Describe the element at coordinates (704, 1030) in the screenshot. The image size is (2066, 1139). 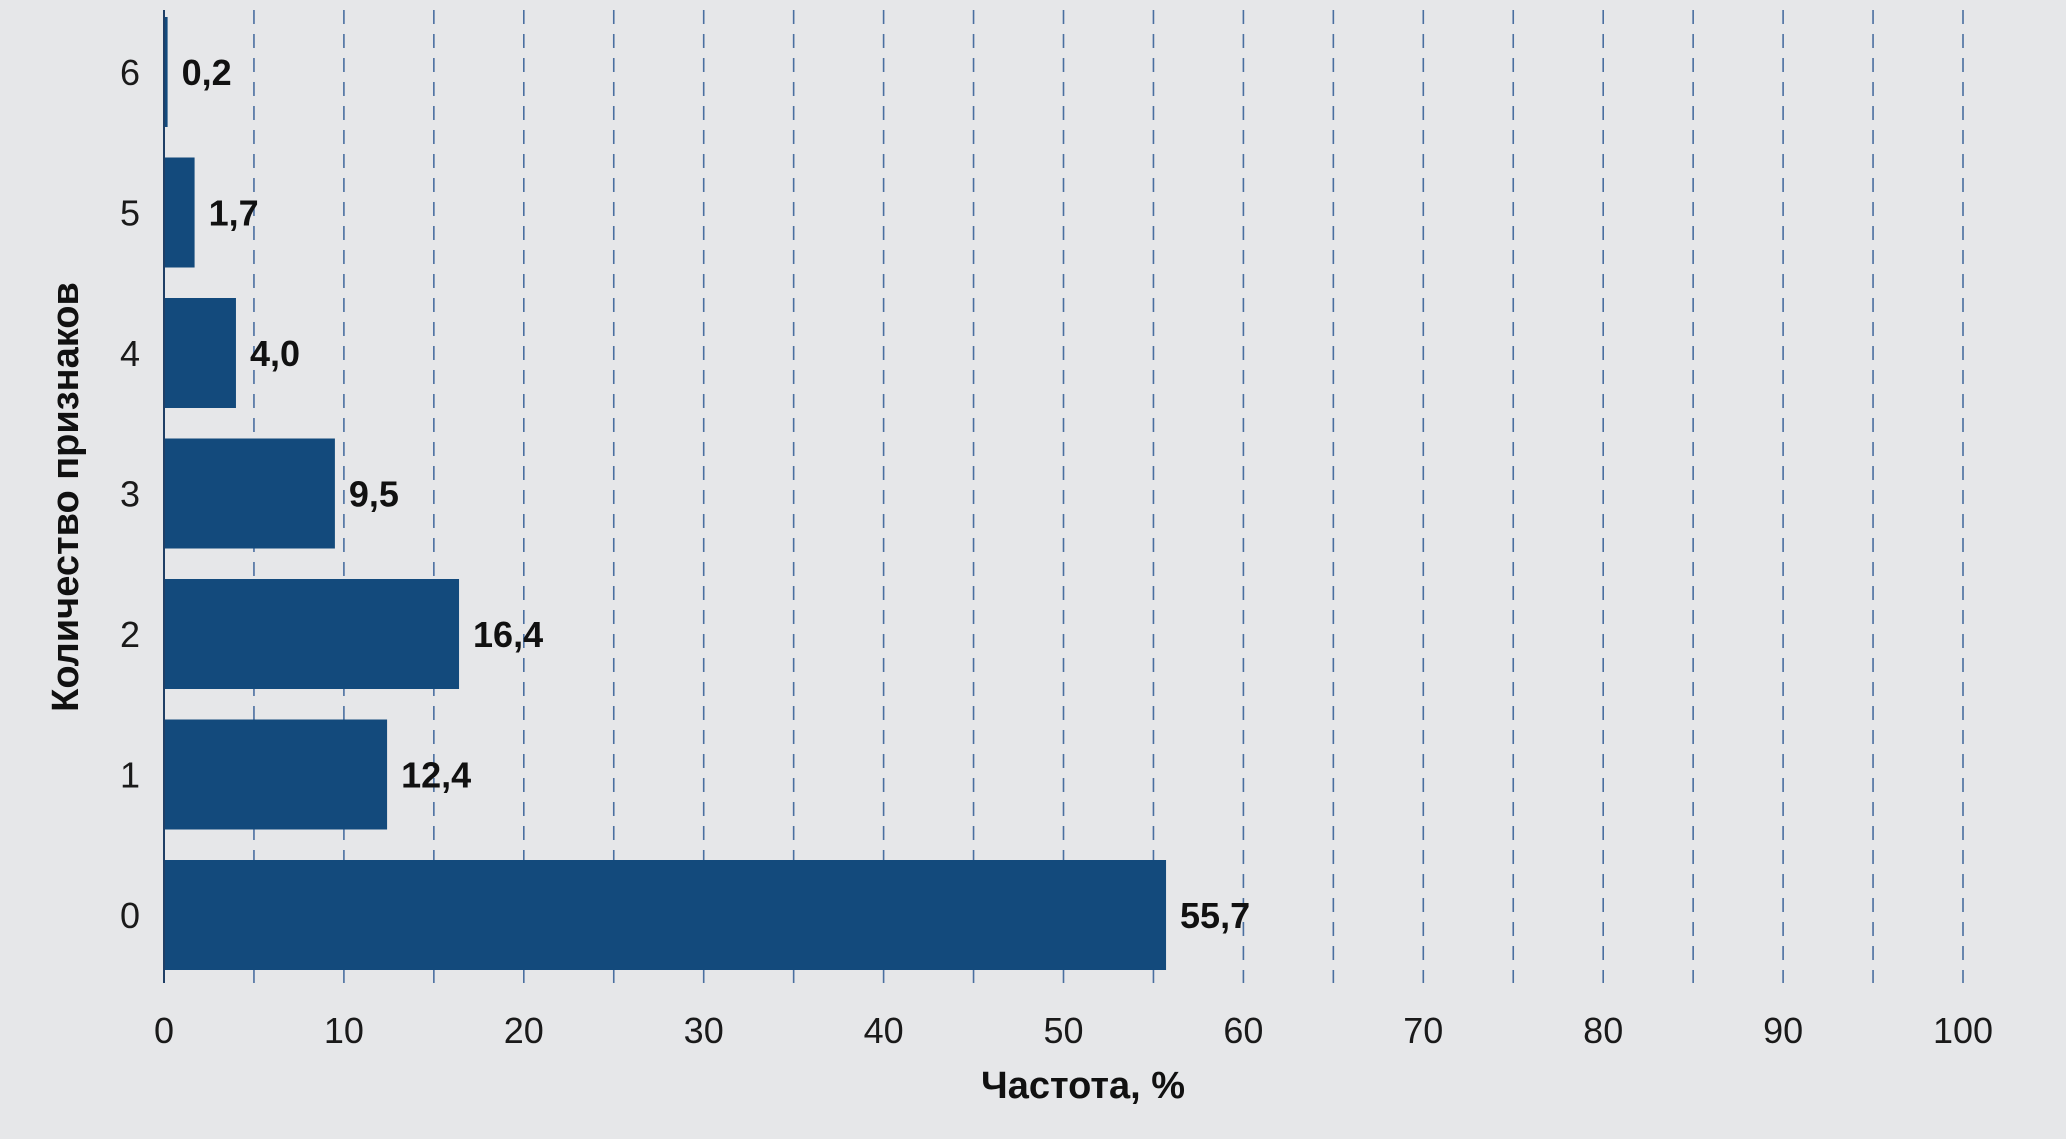
I see `x-tick-label-30: 30` at that location.